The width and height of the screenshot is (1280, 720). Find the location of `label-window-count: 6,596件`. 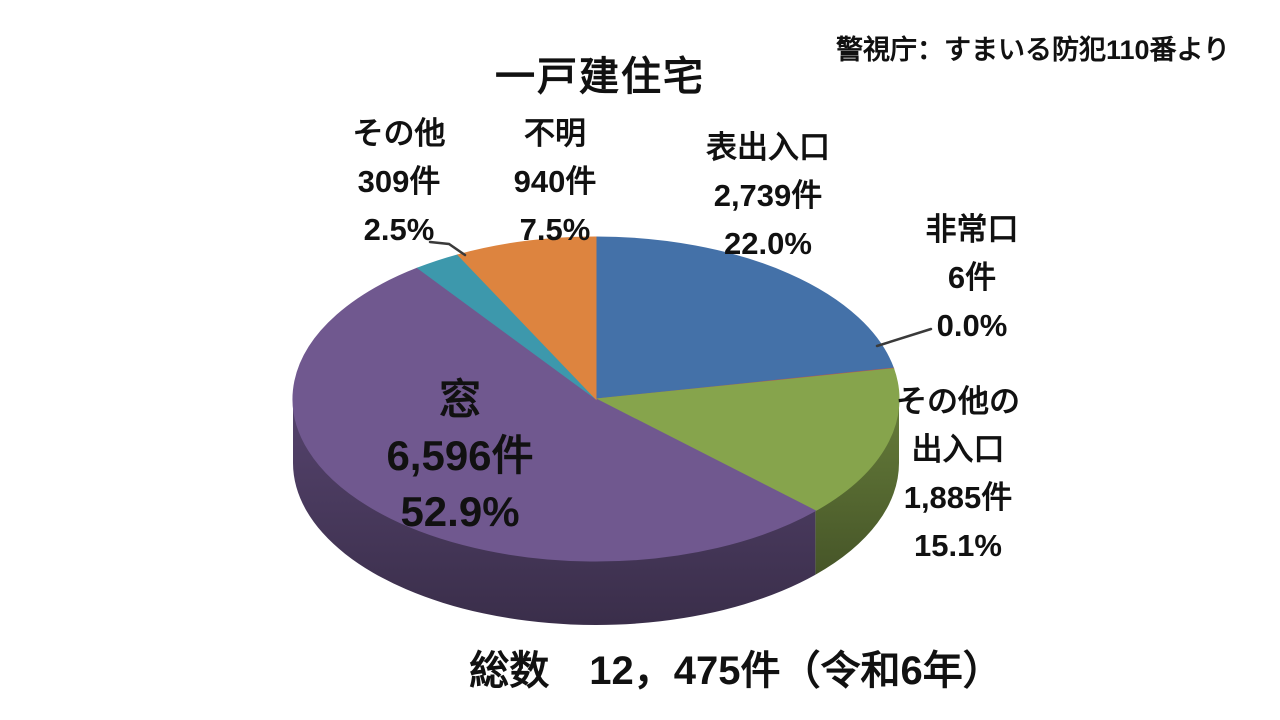

label-window-count: 6,596件 is located at coordinates (460, 455).